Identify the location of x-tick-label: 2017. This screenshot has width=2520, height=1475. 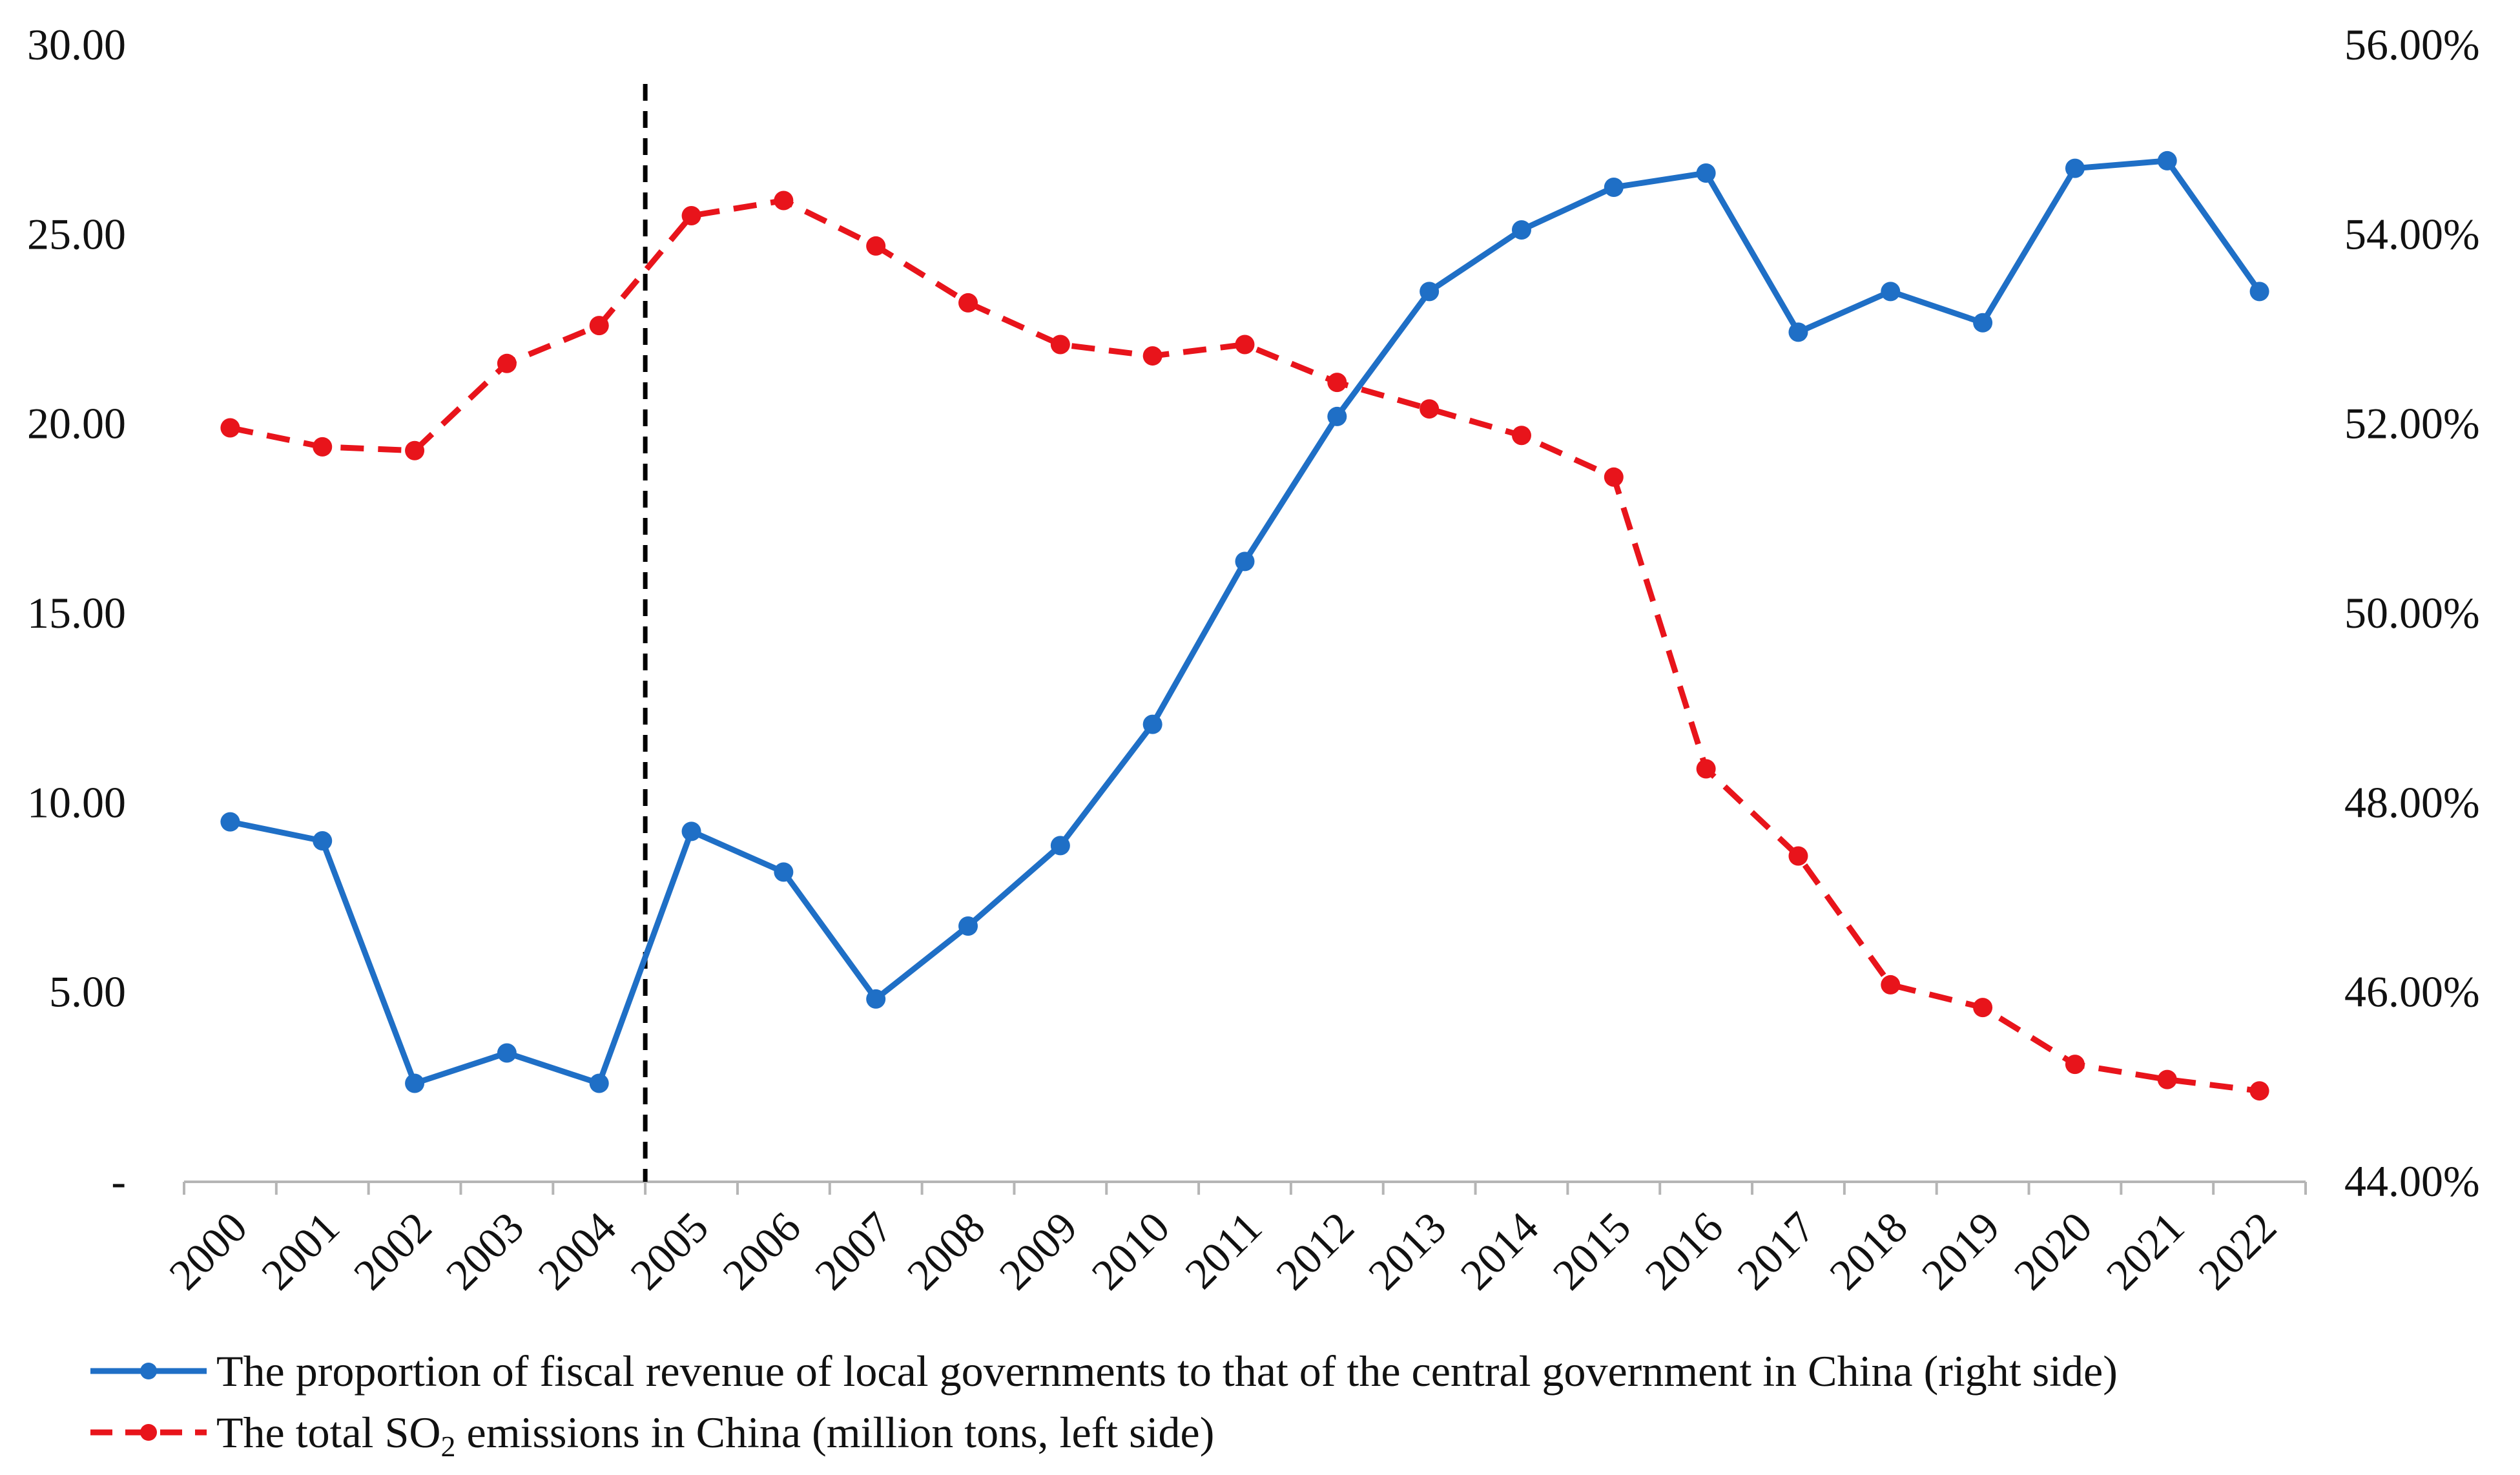
(1776, 1250).